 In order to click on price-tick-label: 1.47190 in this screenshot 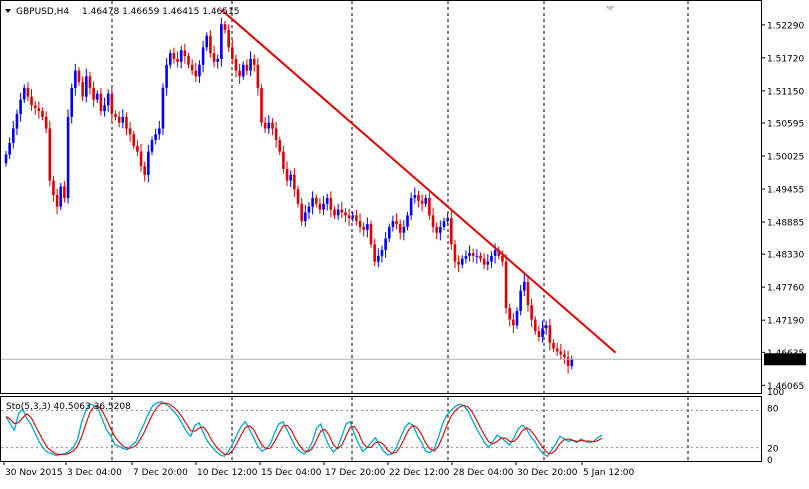, I will do `click(785, 322)`.